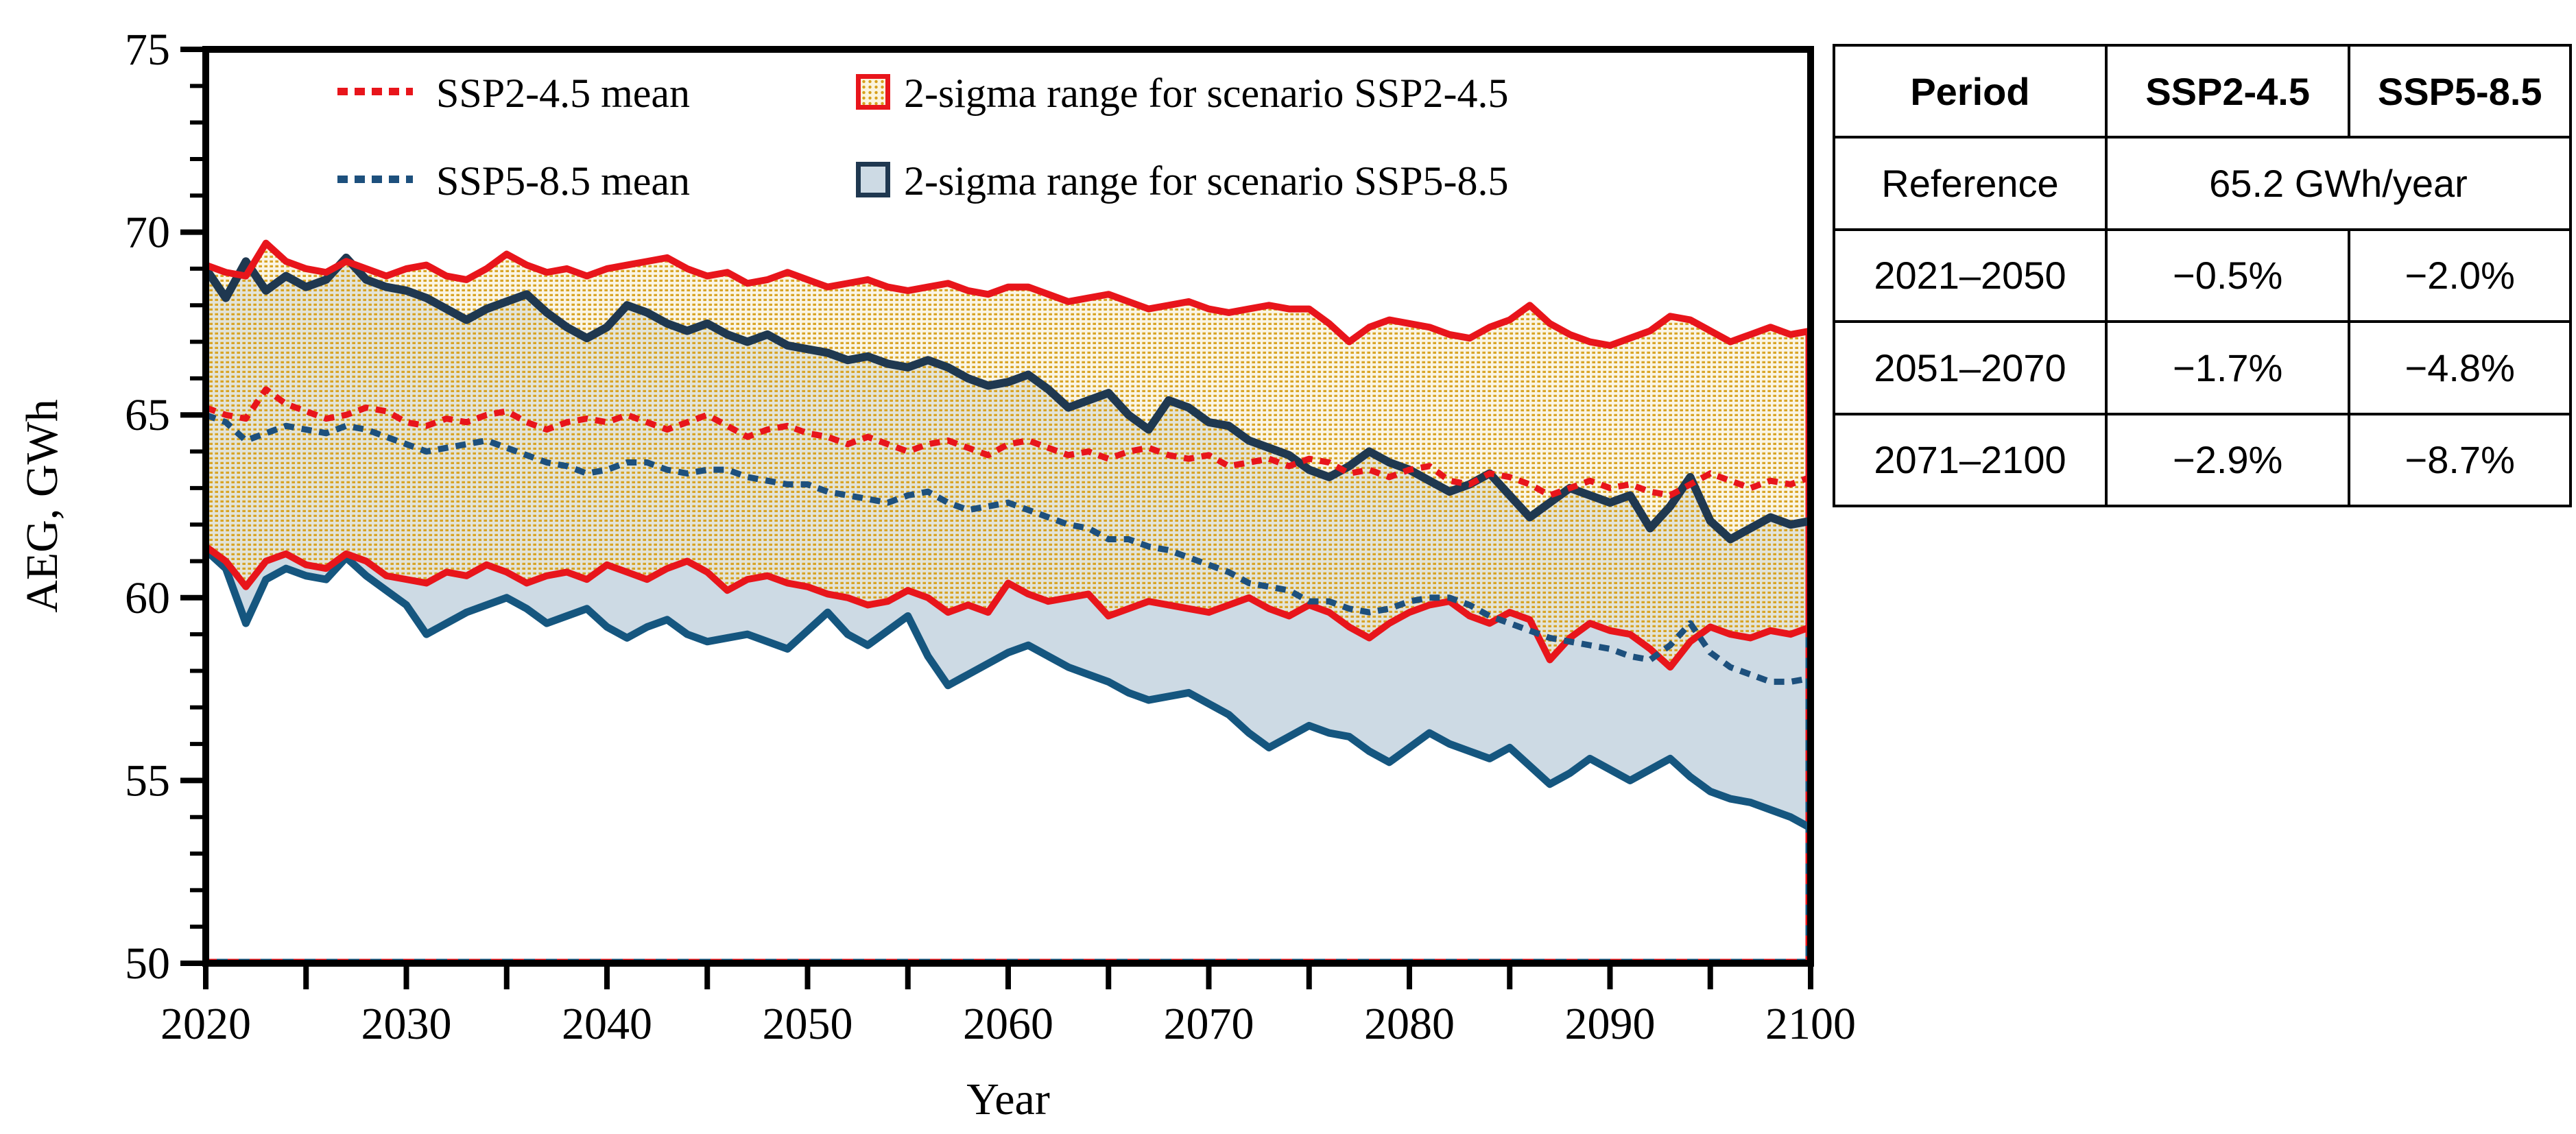 This screenshot has height=1134, width=2576. What do you see at coordinates (1206, 93) in the screenshot?
I see `legend-label-ssp245-band: 2-sigma range for scenario SSP2-4.5` at bounding box center [1206, 93].